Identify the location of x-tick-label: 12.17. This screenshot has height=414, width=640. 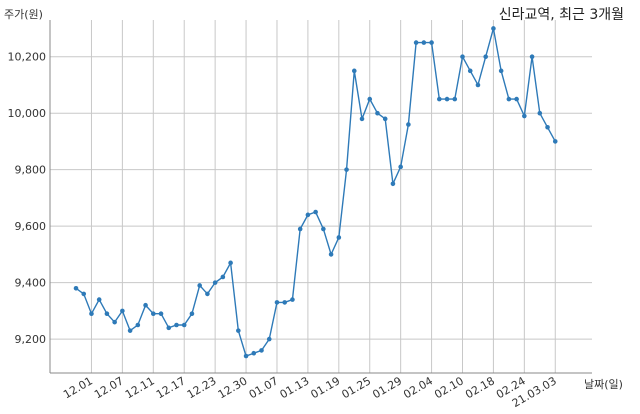
(171, 387).